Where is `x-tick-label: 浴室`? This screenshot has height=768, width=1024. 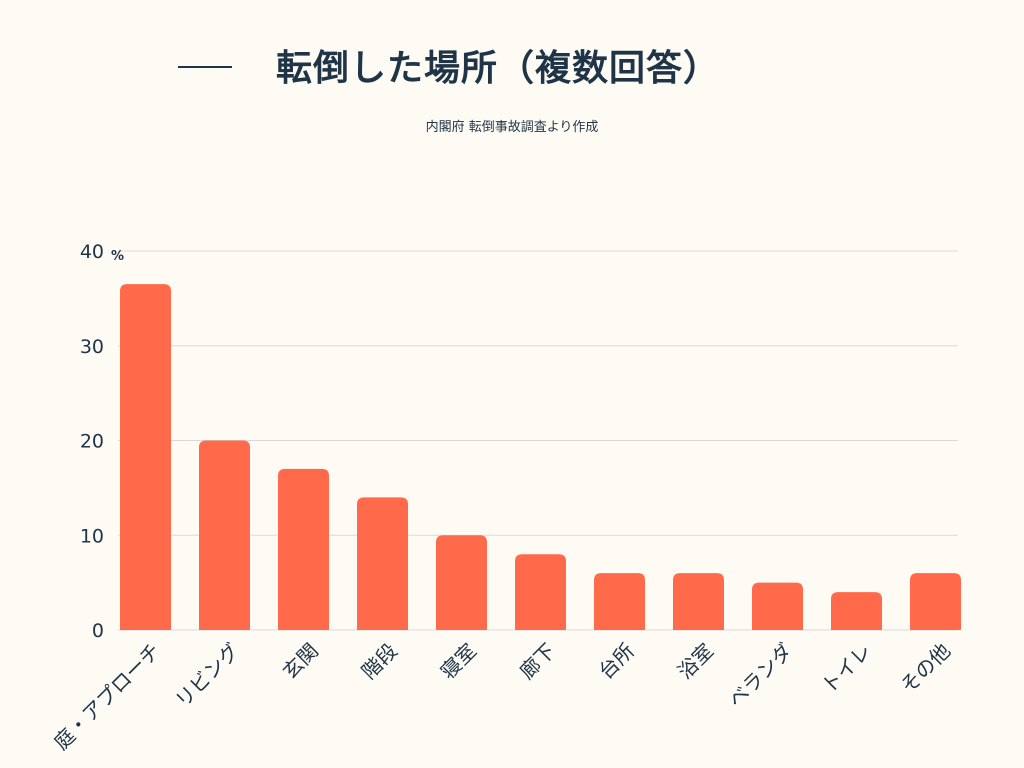 x-tick-label: 浴室 is located at coordinates (695, 661).